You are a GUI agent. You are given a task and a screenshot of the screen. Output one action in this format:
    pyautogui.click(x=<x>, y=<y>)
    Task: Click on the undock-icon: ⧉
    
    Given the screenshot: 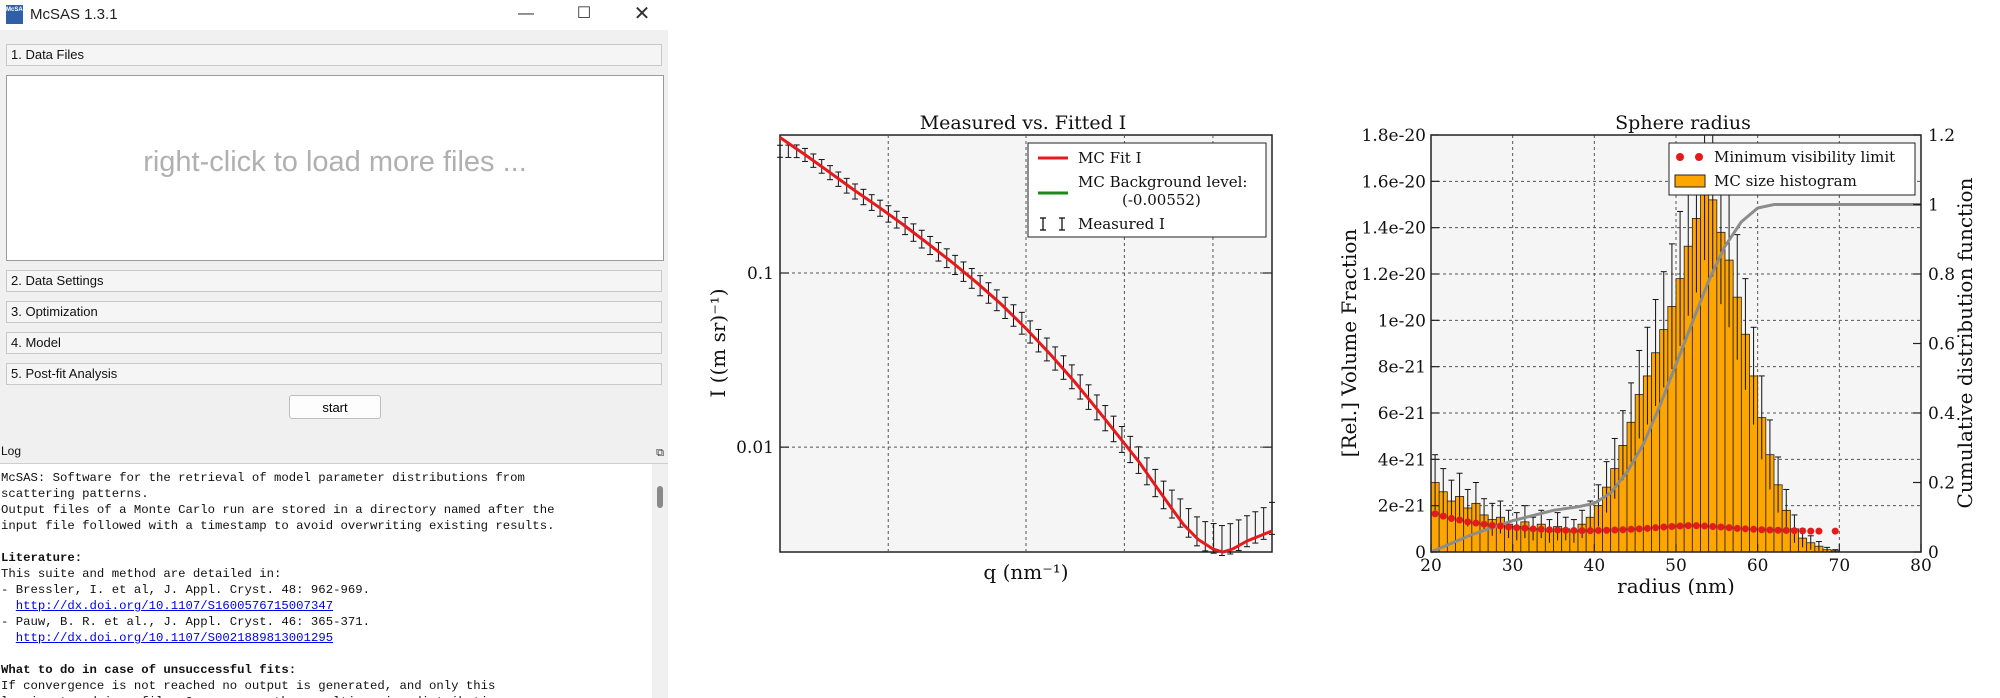 What is the action you would take?
    pyautogui.click(x=660, y=453)
    